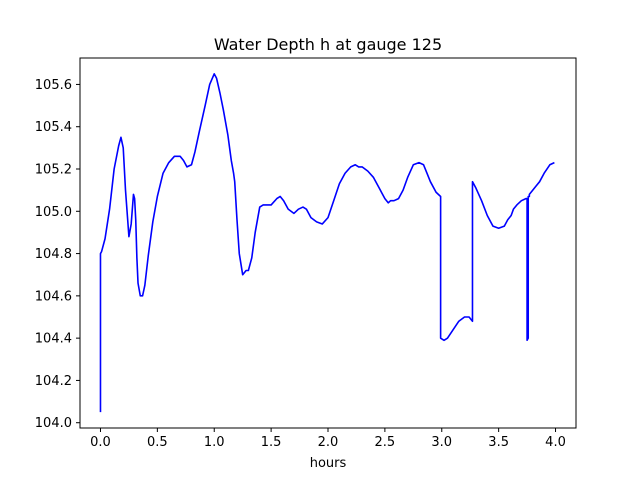 The width and height of the screenshot is (640, 480). What do you see at coordinates (271, 442) in the screenshot?
I see `x-tick-label: 1.5` at bounding box center [271, 442].